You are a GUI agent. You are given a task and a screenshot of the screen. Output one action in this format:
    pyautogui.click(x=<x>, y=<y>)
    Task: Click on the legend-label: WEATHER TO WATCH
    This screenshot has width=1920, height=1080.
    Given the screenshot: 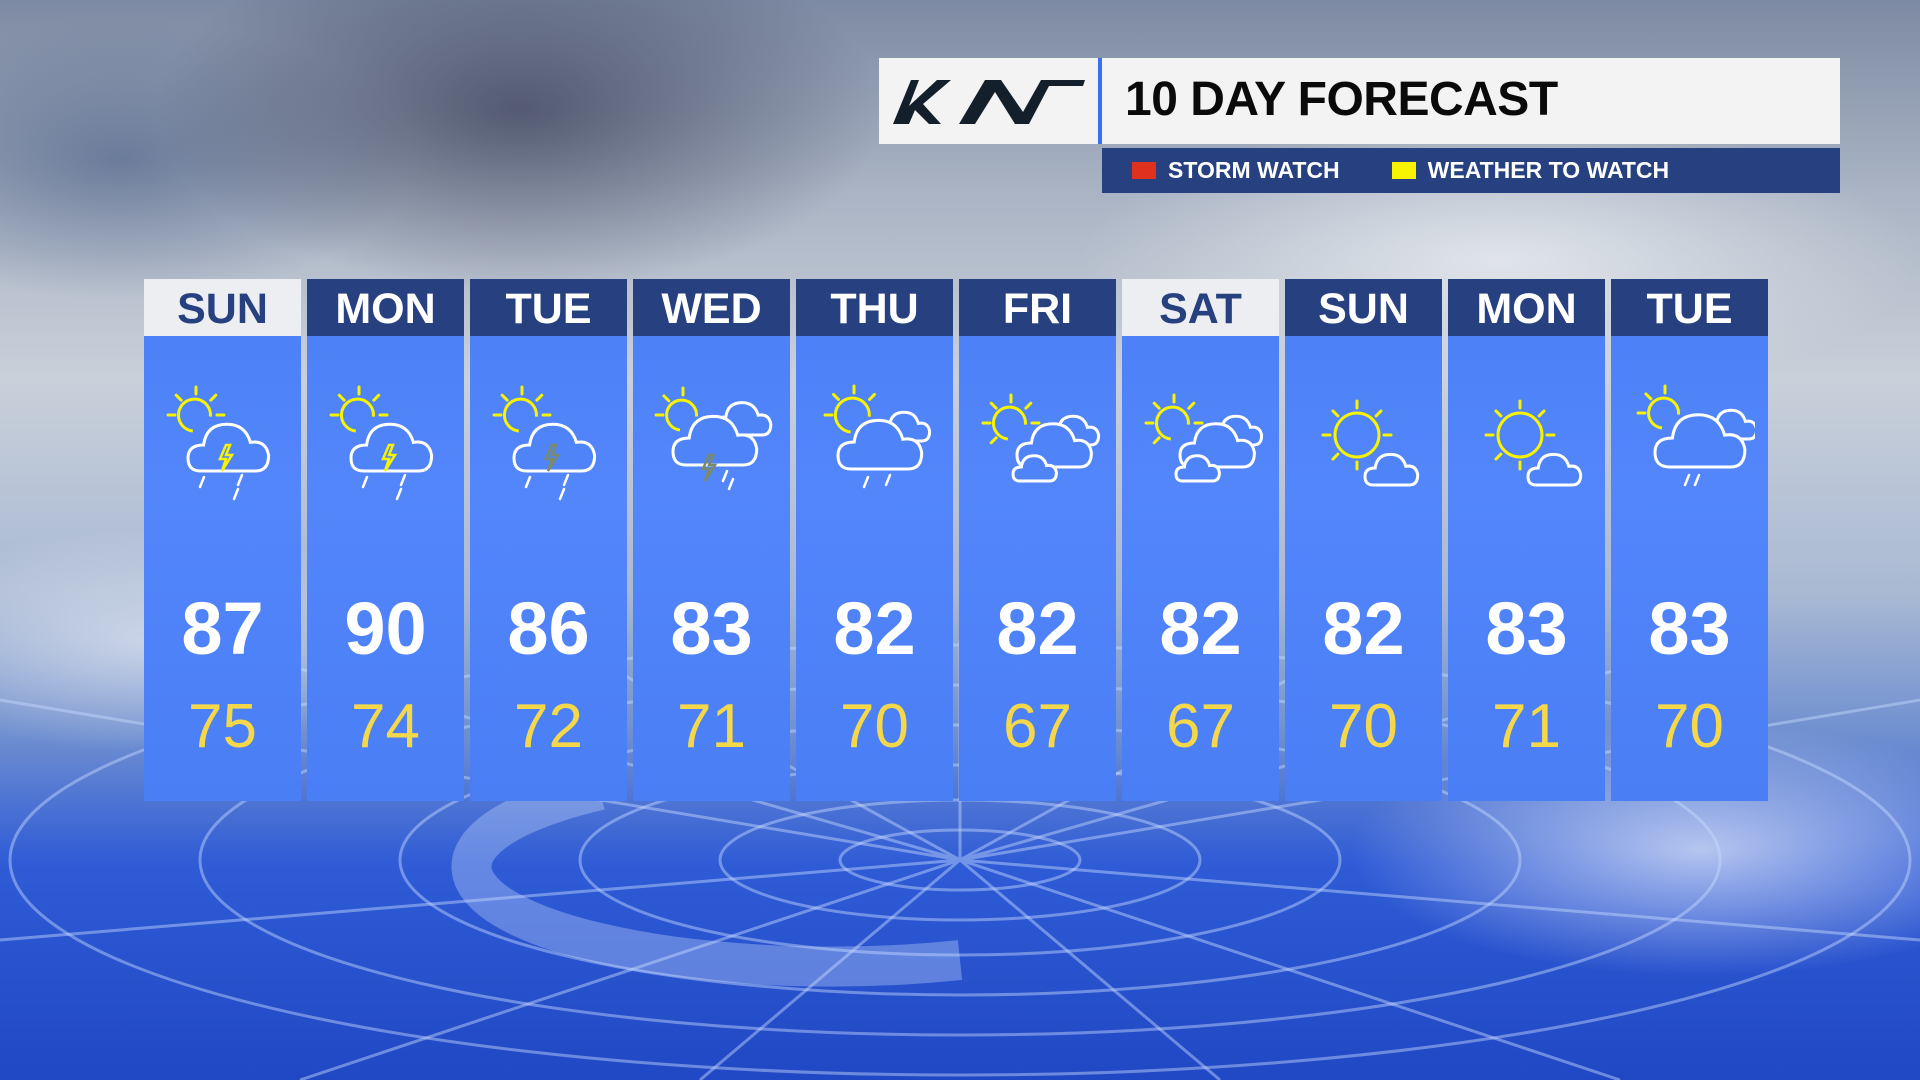 What is the action you would take?
    pyautogui.click(x=1548, y=170)
    